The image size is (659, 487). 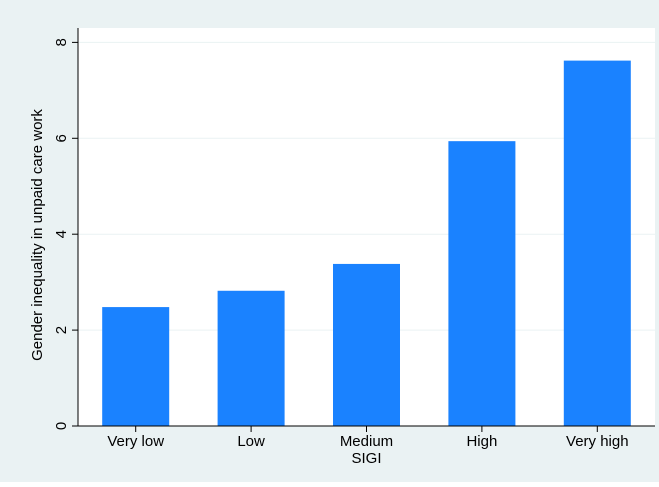 What do you see at coordinates (61, 234) in the screenshot?
I see `y-tick-label: 4` at bounding box center [61, 234].